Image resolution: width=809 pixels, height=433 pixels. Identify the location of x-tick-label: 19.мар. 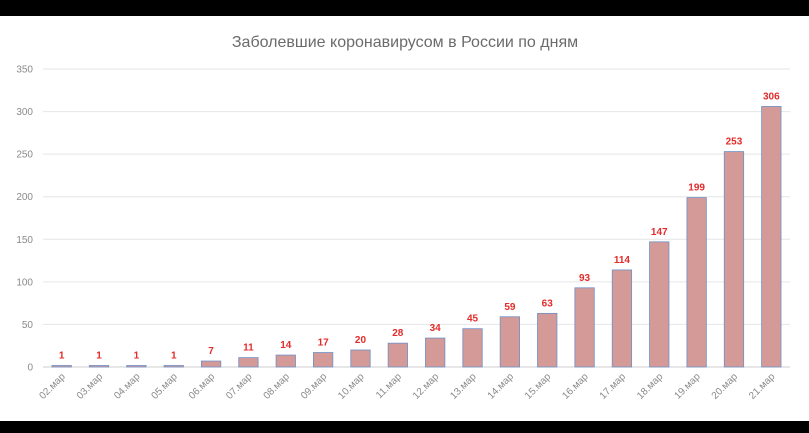
(687, 386).